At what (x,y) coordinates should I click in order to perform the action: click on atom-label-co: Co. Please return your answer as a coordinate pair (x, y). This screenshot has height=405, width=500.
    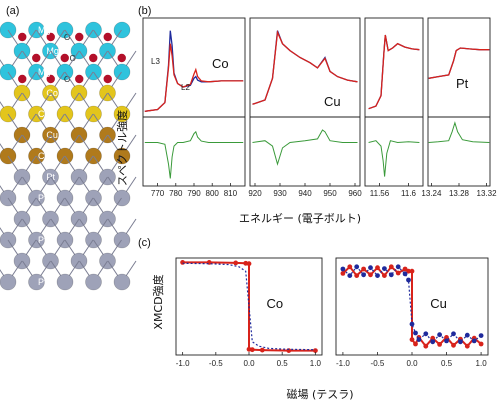
    Looking at the image, I should click on (44, 114).